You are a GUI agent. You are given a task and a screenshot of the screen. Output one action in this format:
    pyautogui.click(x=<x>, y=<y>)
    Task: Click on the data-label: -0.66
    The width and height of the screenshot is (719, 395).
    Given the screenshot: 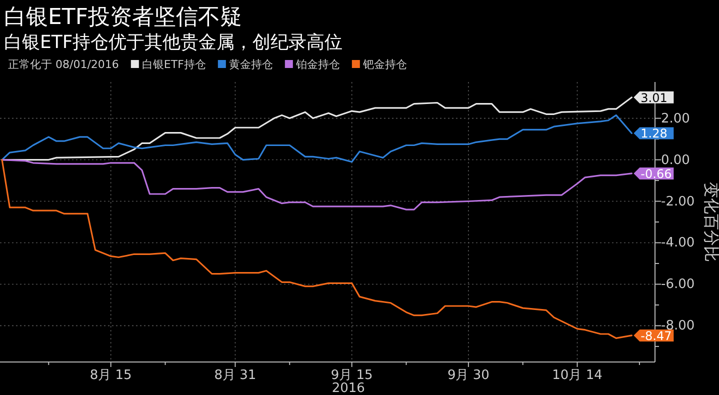 What is the action you would take?
    pyautogui.click(x=656, y=173)
    